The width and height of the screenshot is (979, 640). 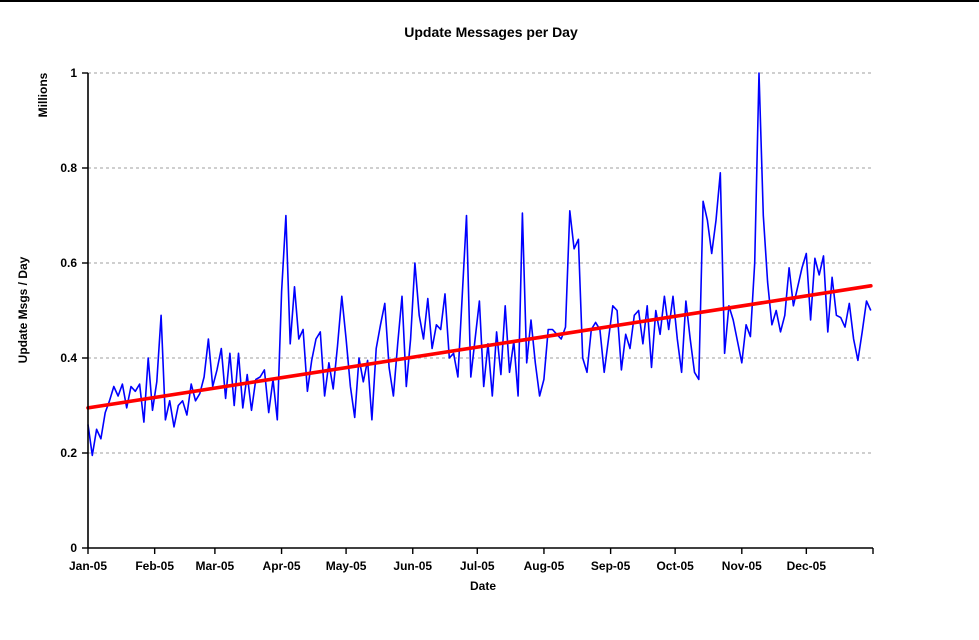 What do you see at coordinates (282, 566) in the screenshot?
I see `x-tick-label: Apr-05` at bounding box center [282, 566].